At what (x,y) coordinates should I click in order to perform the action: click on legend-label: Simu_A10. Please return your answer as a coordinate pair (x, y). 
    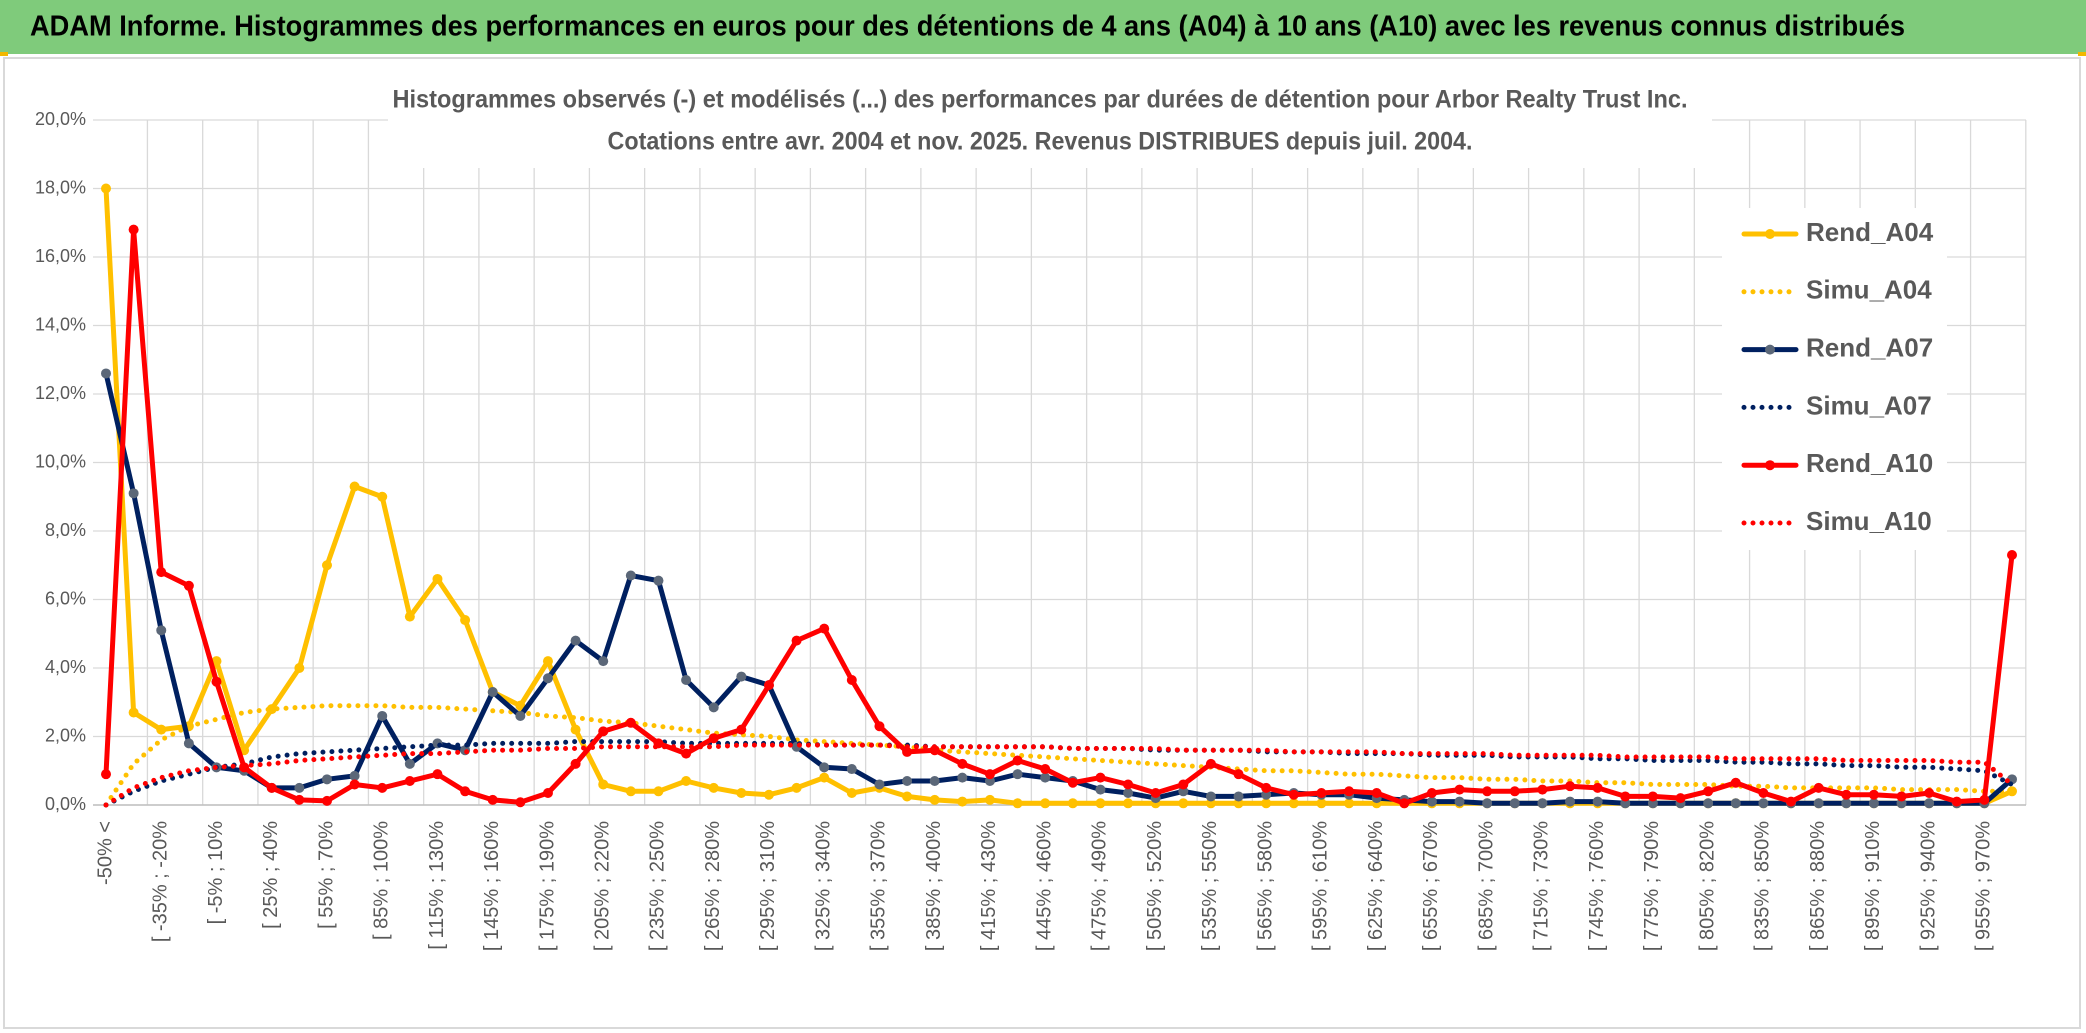
    Looking at the image, I should click on (1869, 521).